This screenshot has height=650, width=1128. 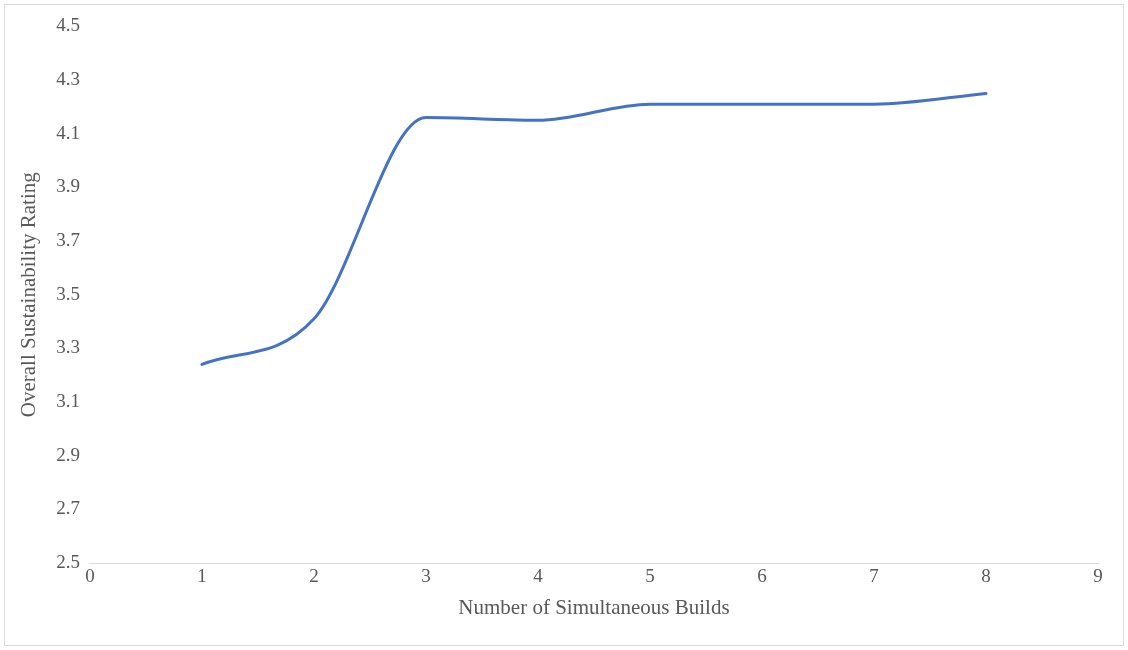 What do you see at coordinates (538, 576) in the screenshot?
I see `x-tick-label: 4` at bounding box center [538, 576].